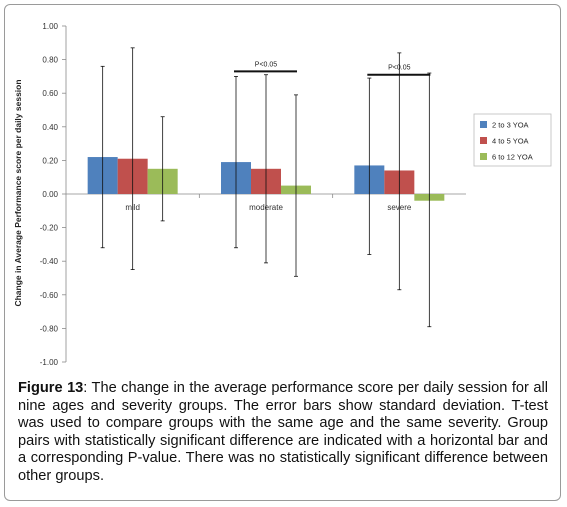  Describe the element at coordinates (49, 228) in the screenshot. I see `y-tick-label: -0.20` at that location.